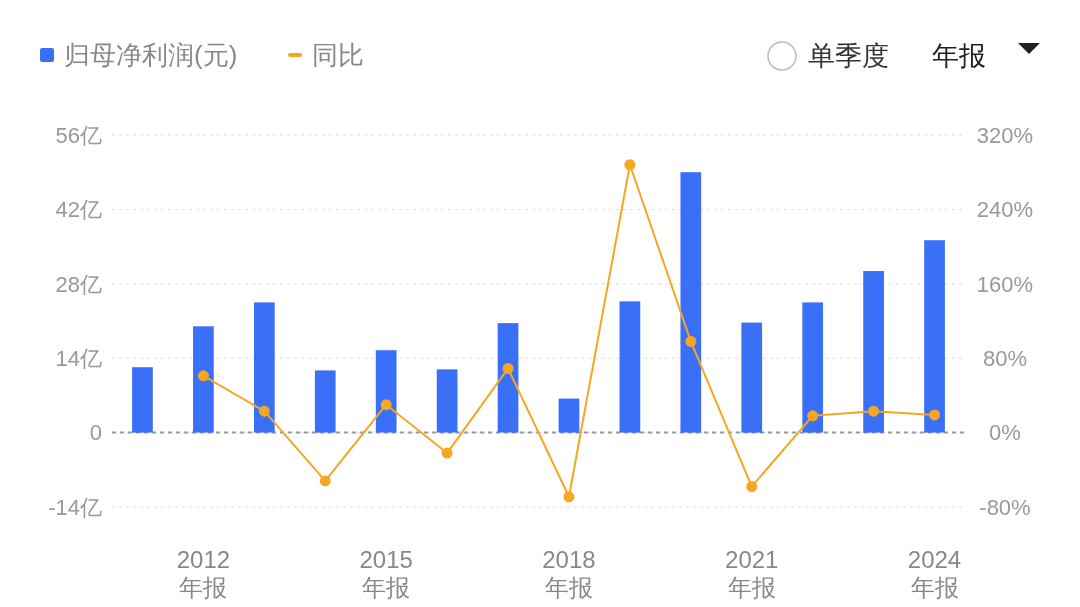  Describe the element at coordinates (95, 433) in the screenshot. I see `y-tick-label: 0` at that location.